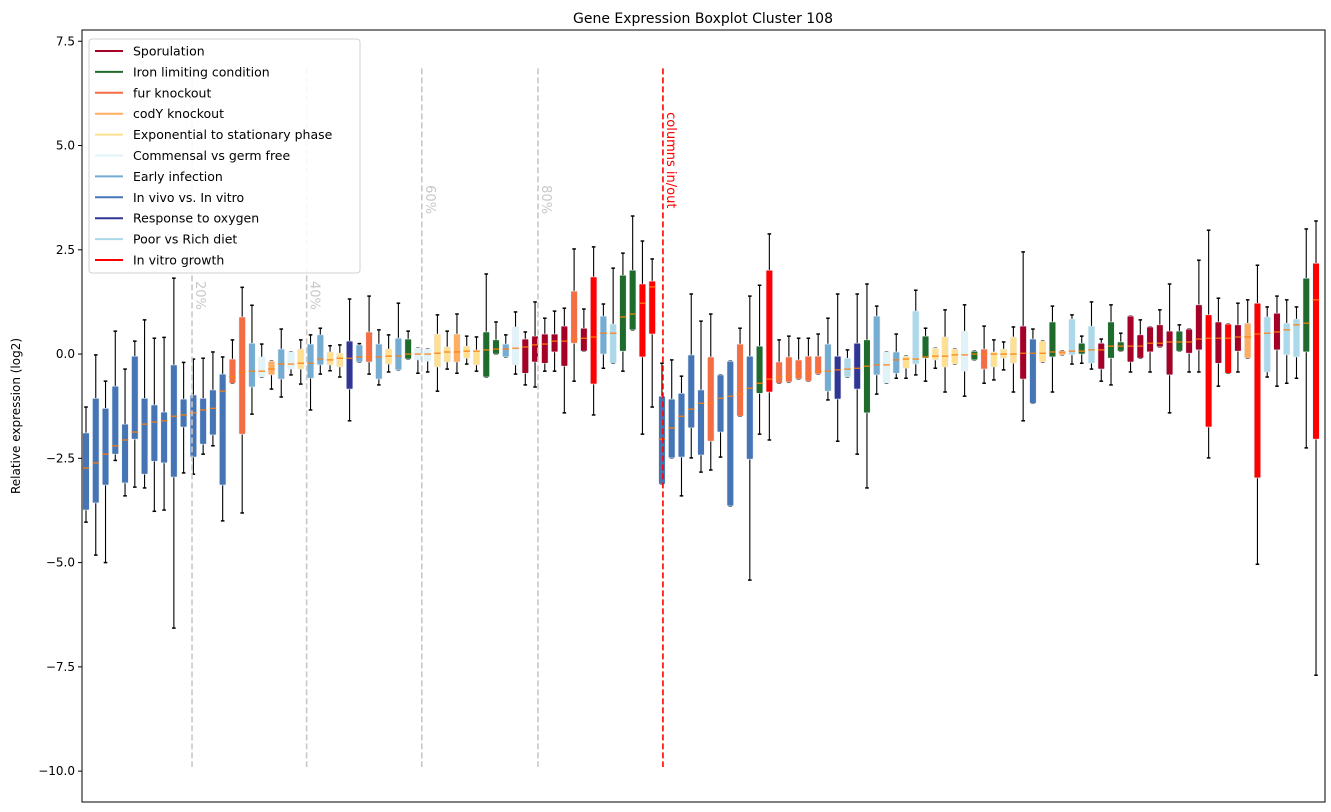  Describe the element at coordinates (314, 295) in the screenshot. I see `reference-line-label: 40%` at that location.